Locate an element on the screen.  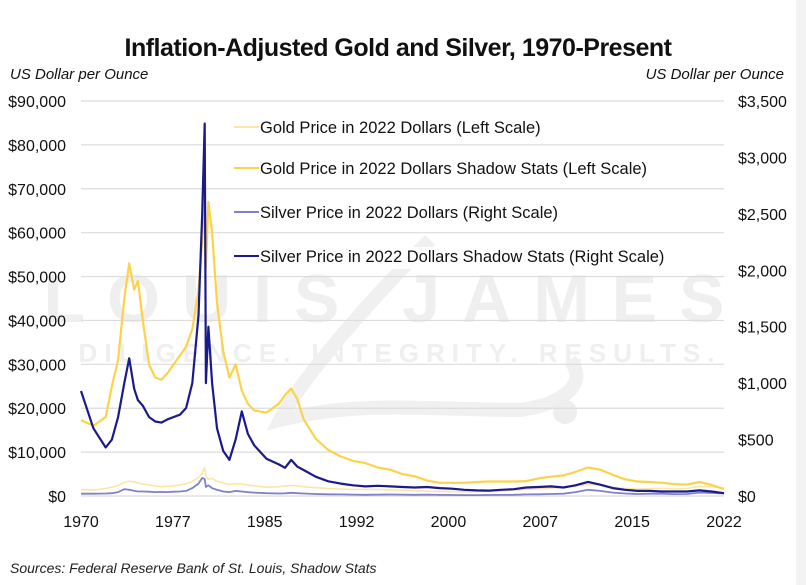
left-axis-unit-label: US Dollar per Ounce is located at coordinates (79, 74).